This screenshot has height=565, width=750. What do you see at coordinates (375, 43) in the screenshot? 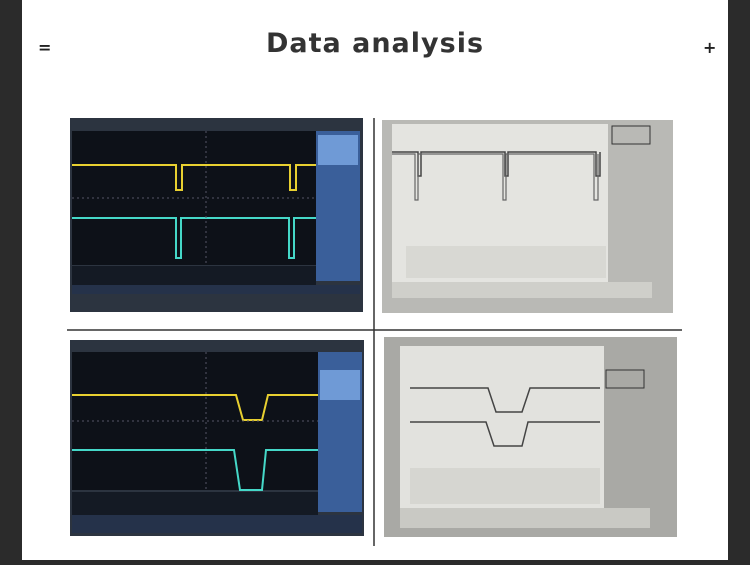
I see `page-title: Data analysis` at bounding box center [375, 43].